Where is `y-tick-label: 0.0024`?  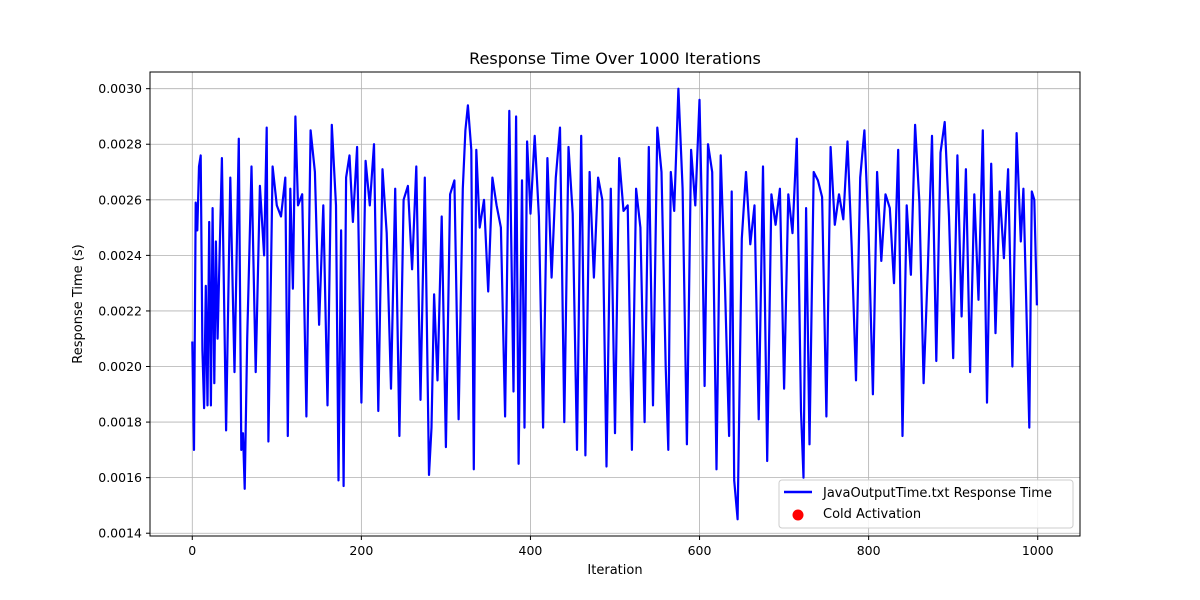 y-tick-label: 0.0024 is located at coordinates (120, 255).